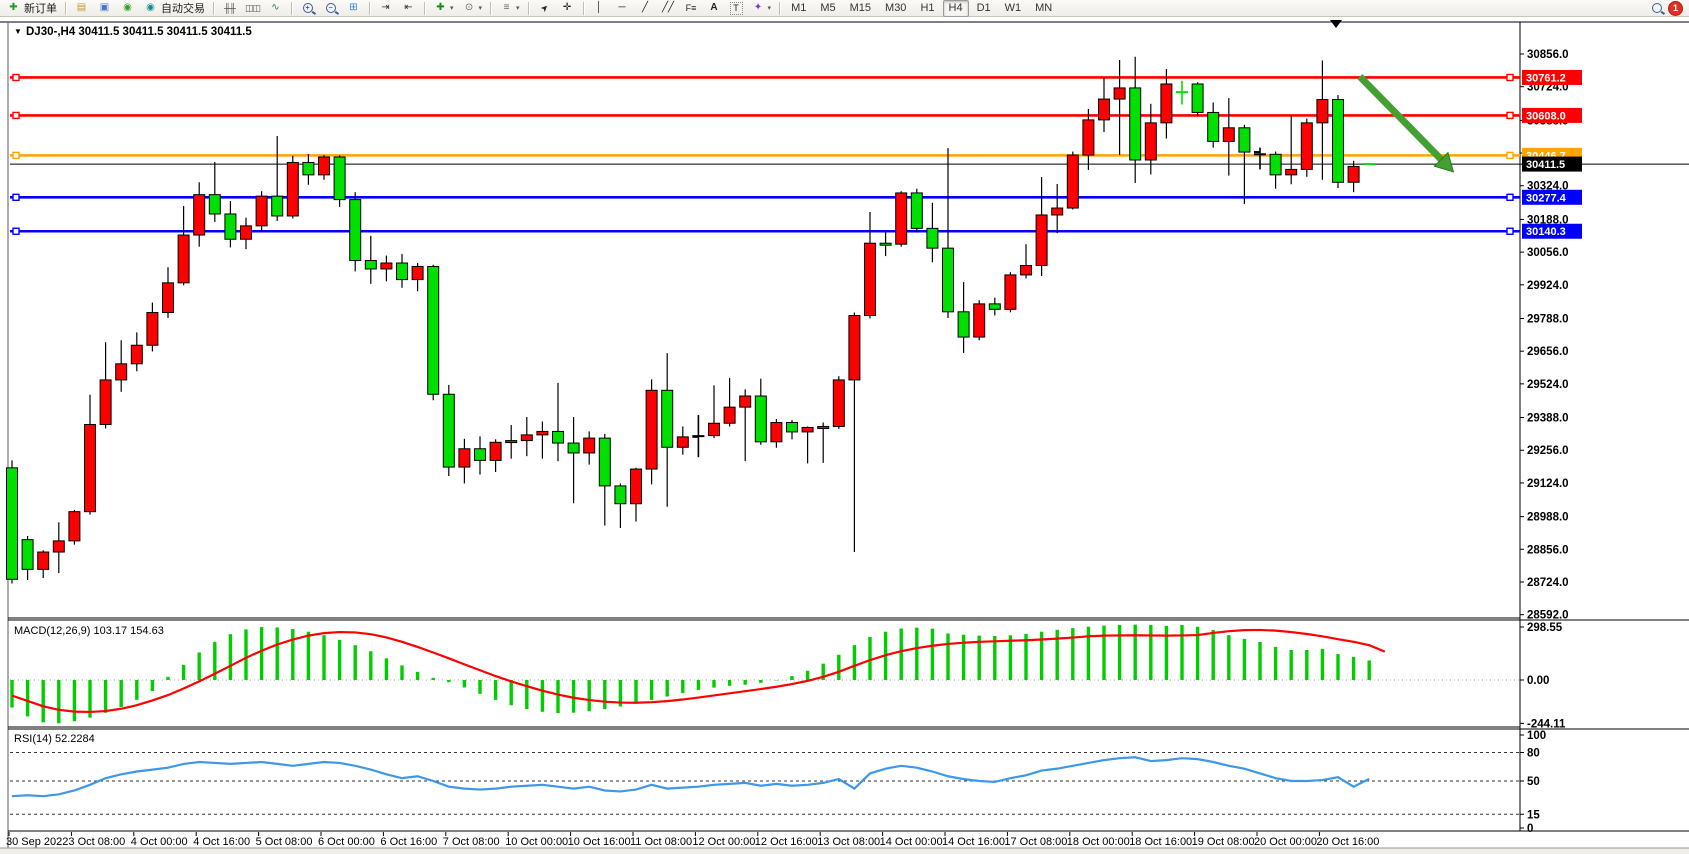 Image resolution: width=1689 pixels, height=854 pixels. Describe the element at coordinates (1285, 842) in the screenshot. I see `svg-text: 20 Oct 00:00` at that location.